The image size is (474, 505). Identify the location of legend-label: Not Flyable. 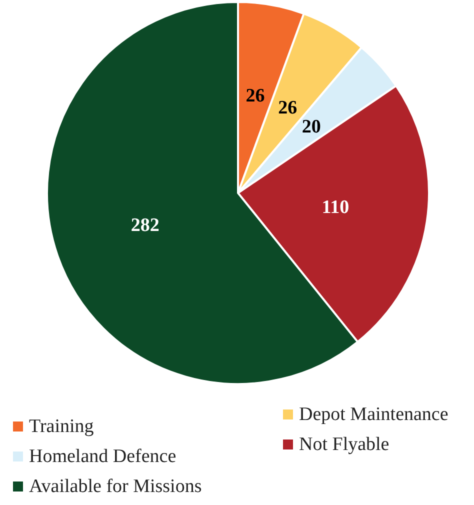
(344, 444).